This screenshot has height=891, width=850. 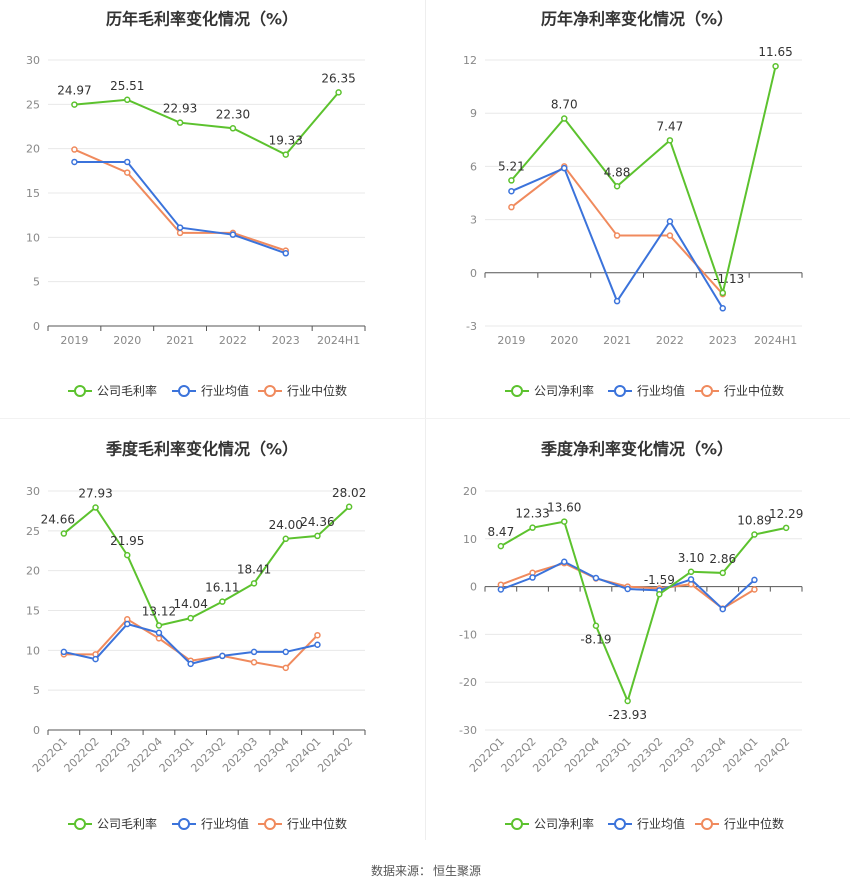 What do you see at coordinates (637, 19) in the screenshot?
I see `chart-title: 历年净利率变化情况（%）` at bounding box center [637, 19].